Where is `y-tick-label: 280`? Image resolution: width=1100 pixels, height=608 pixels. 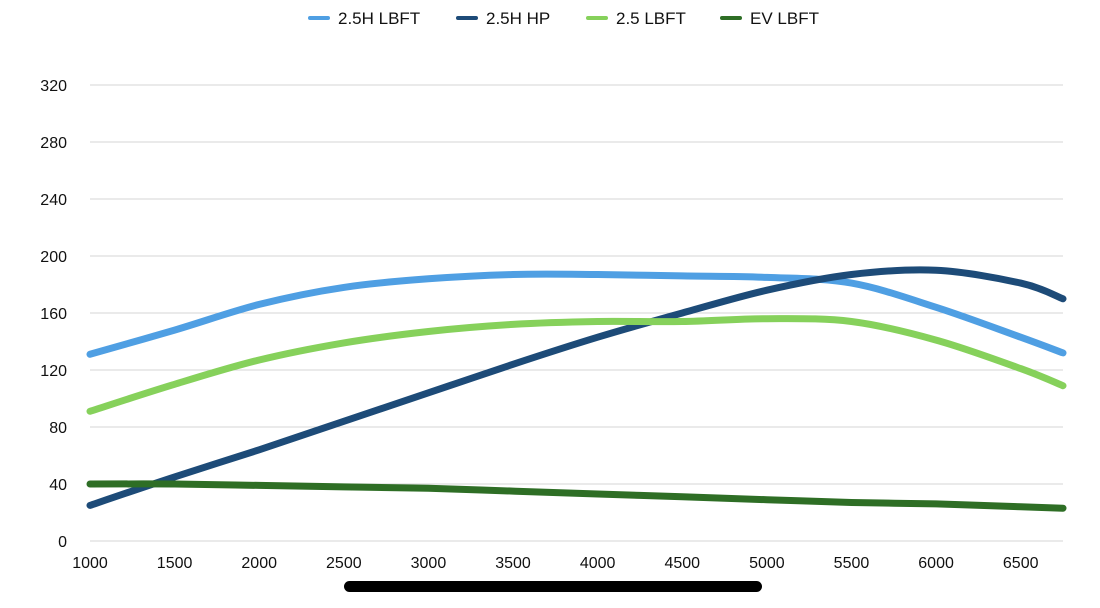
y-tick-label: 280 is located at coordinates (53, 143).